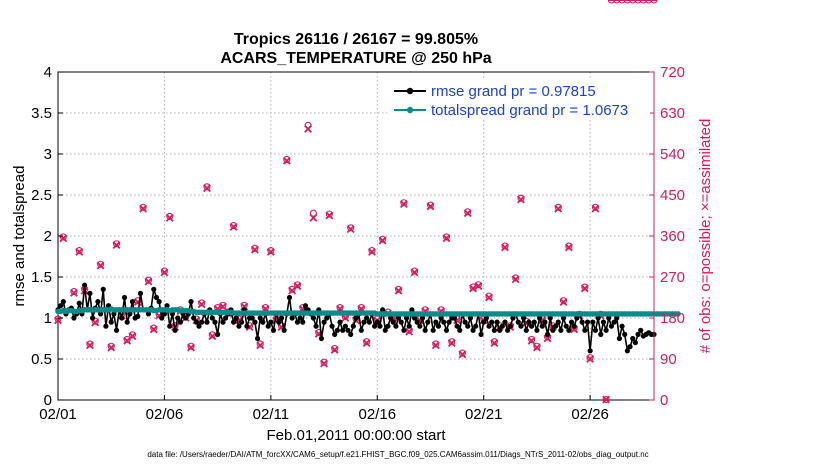  Describe the element at coordinates (672, 72) in the screenshot. I see `y-tick-label-right: 720` at that location.